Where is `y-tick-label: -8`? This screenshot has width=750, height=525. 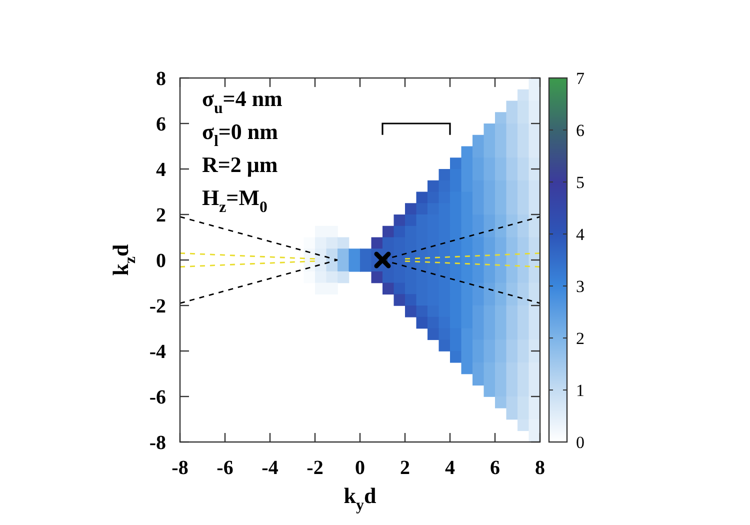 y-tick-label: -8 is located at coordinates (157, 443).